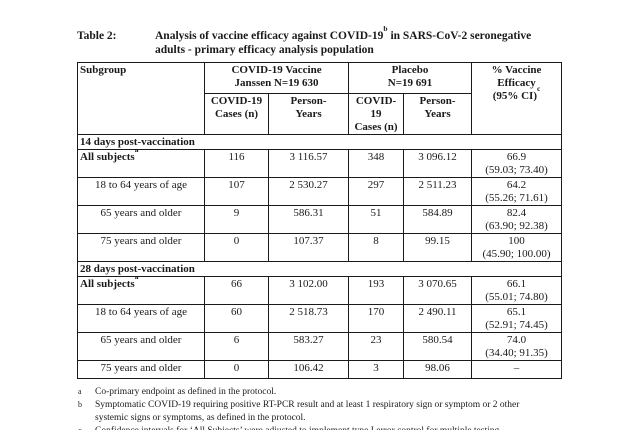  Describe the element at coordinates (516, 226) in the screenshot. I see `efficacy-ci: (63.90; 92.38)` at that location.